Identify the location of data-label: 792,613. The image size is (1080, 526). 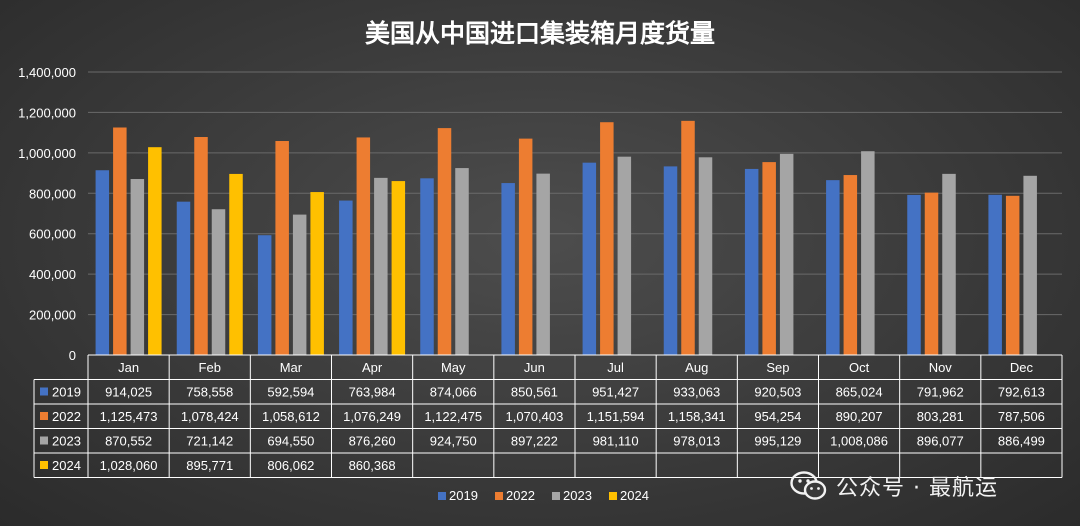
(1021, 392).